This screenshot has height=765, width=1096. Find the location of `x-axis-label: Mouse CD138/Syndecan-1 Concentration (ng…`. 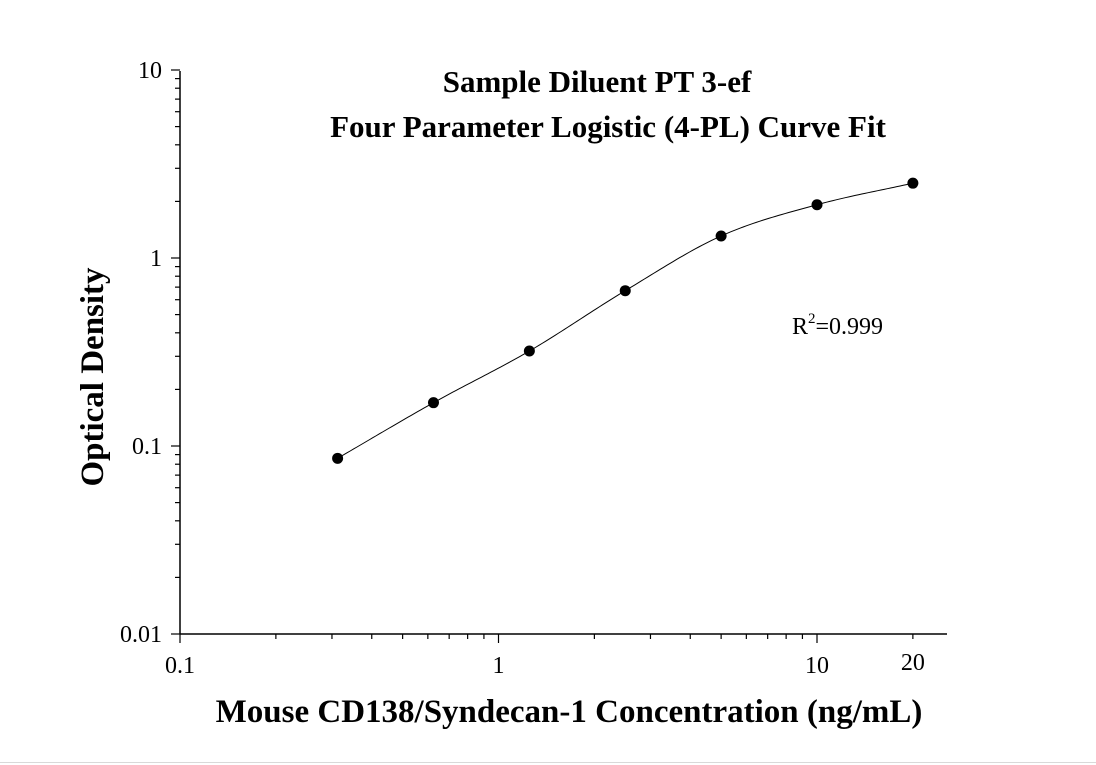

x-axis-label: Mouse CD138/Syndecan-1 Concentration (ng… is located at coordinates (569, 712).